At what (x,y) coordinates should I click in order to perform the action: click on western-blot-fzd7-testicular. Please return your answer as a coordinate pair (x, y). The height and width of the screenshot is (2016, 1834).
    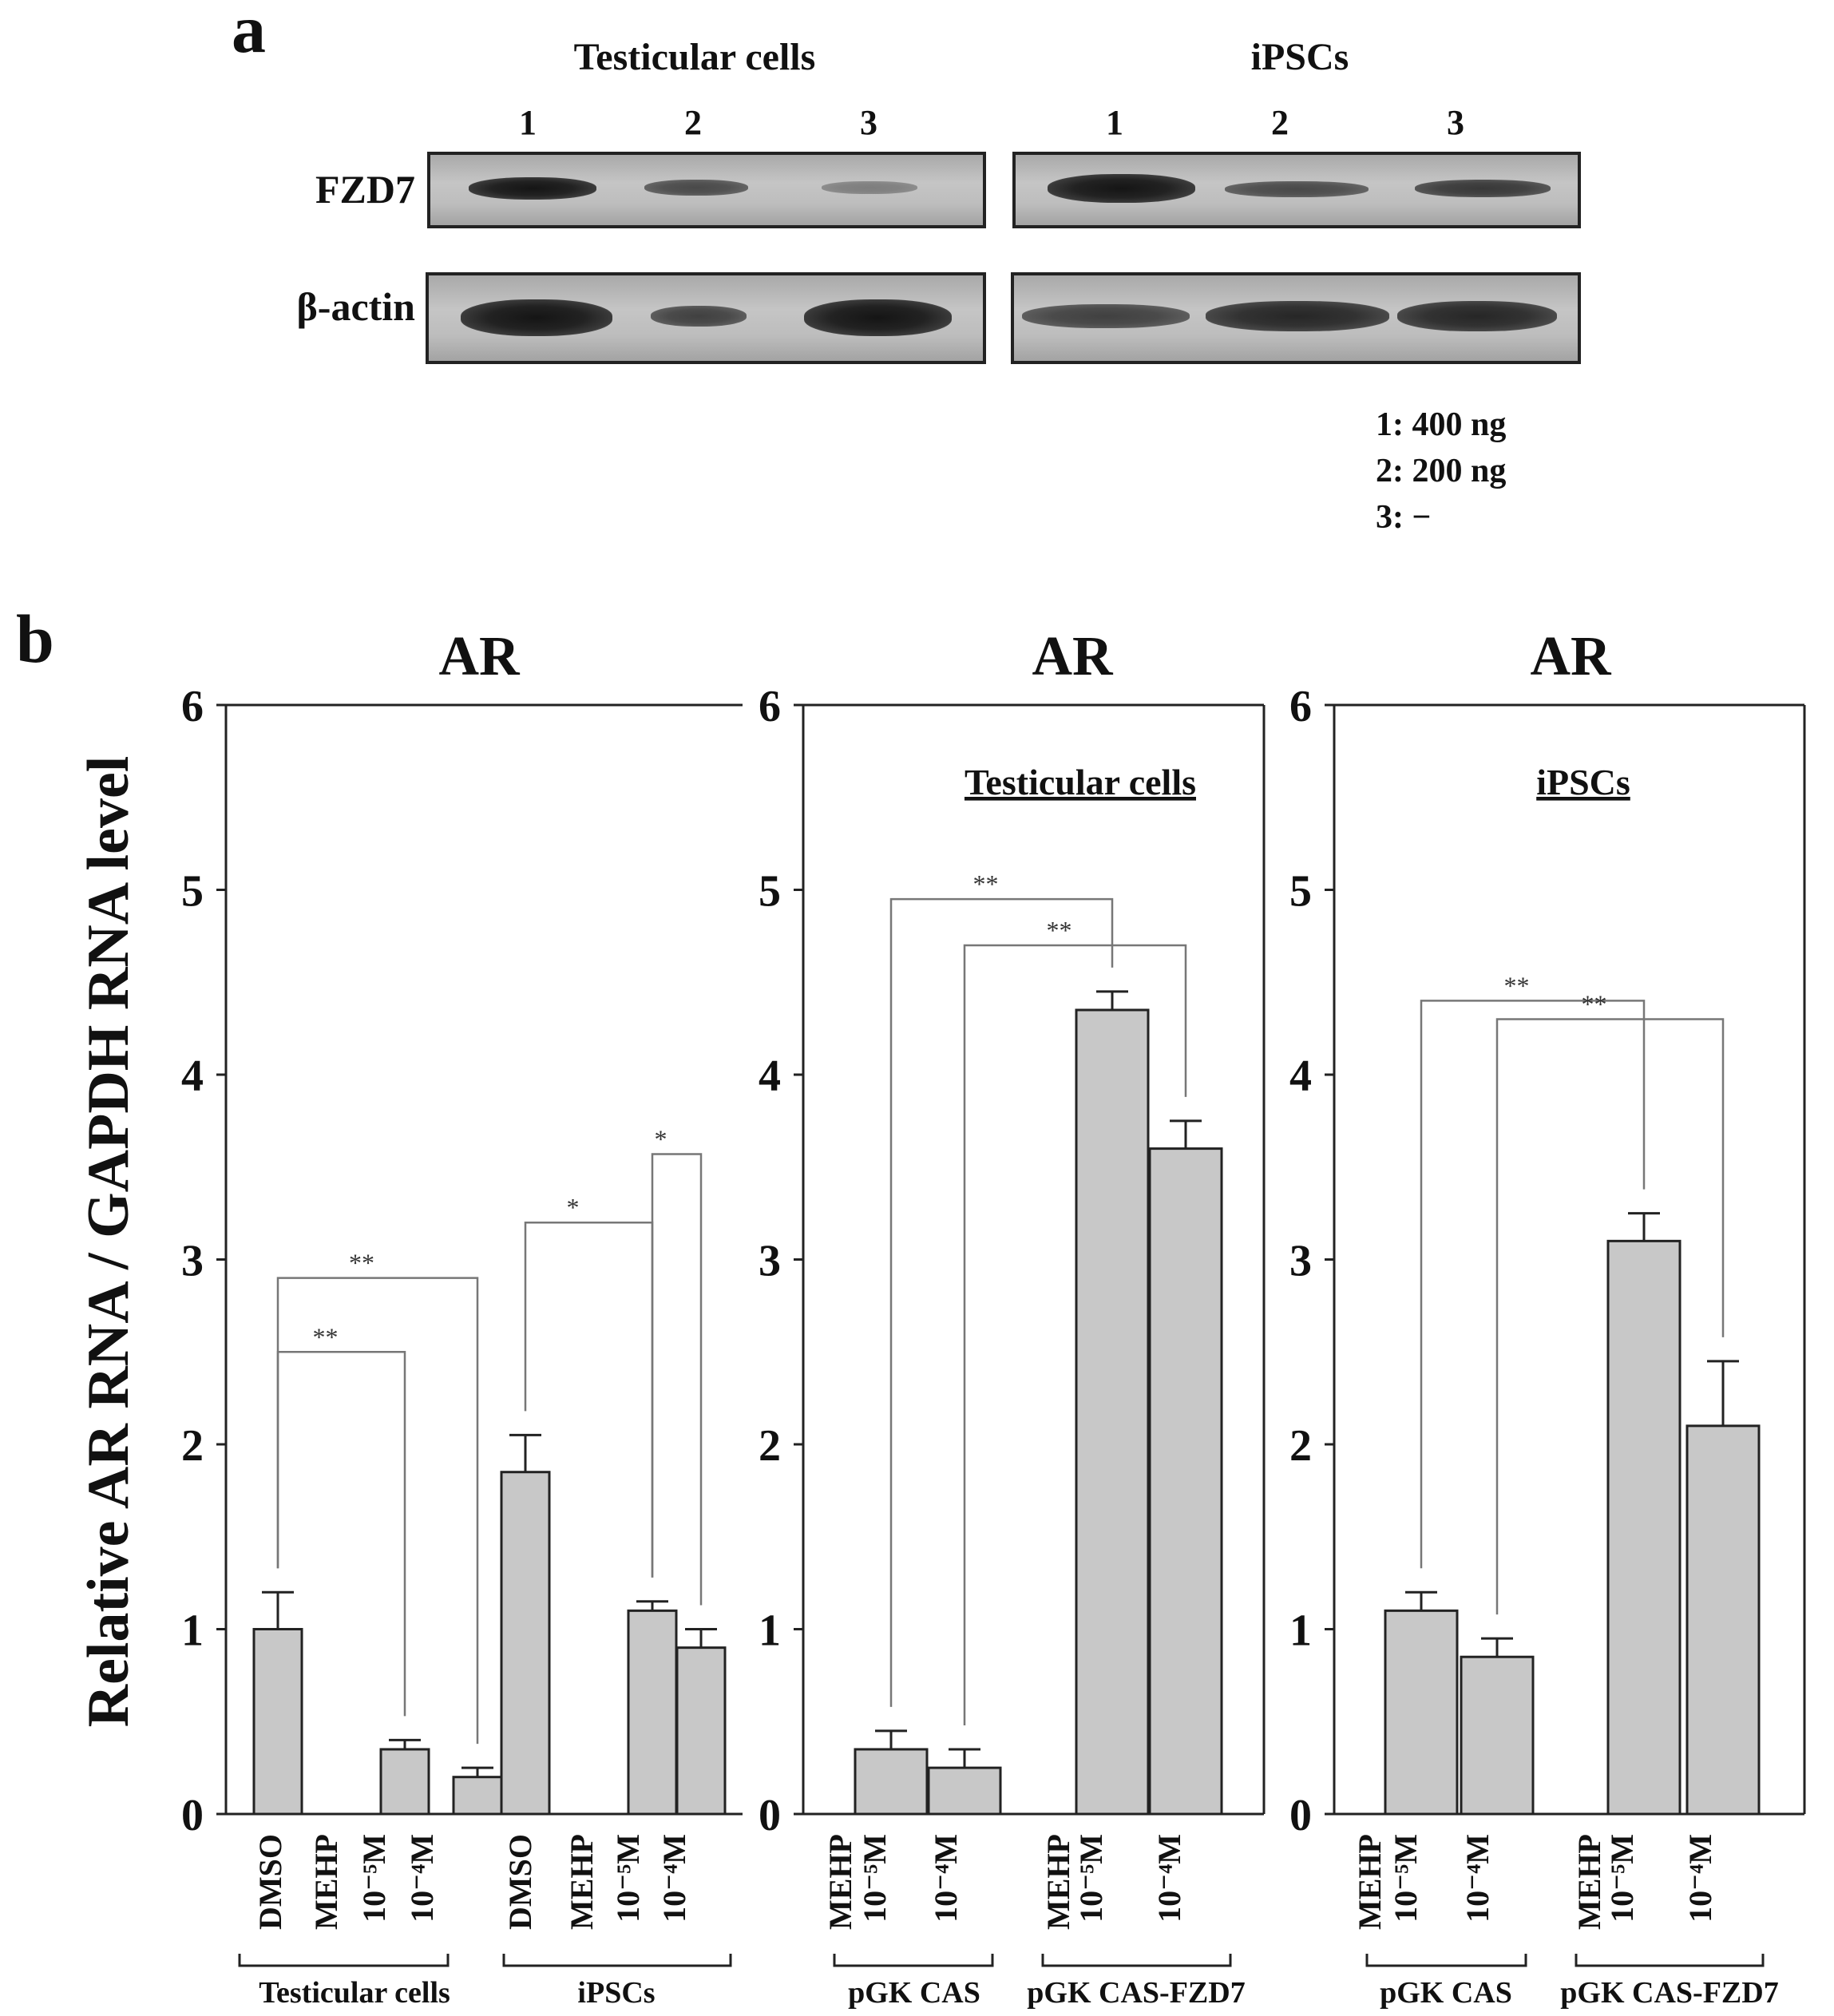
    Looking at the image, I should click on (706, 190).